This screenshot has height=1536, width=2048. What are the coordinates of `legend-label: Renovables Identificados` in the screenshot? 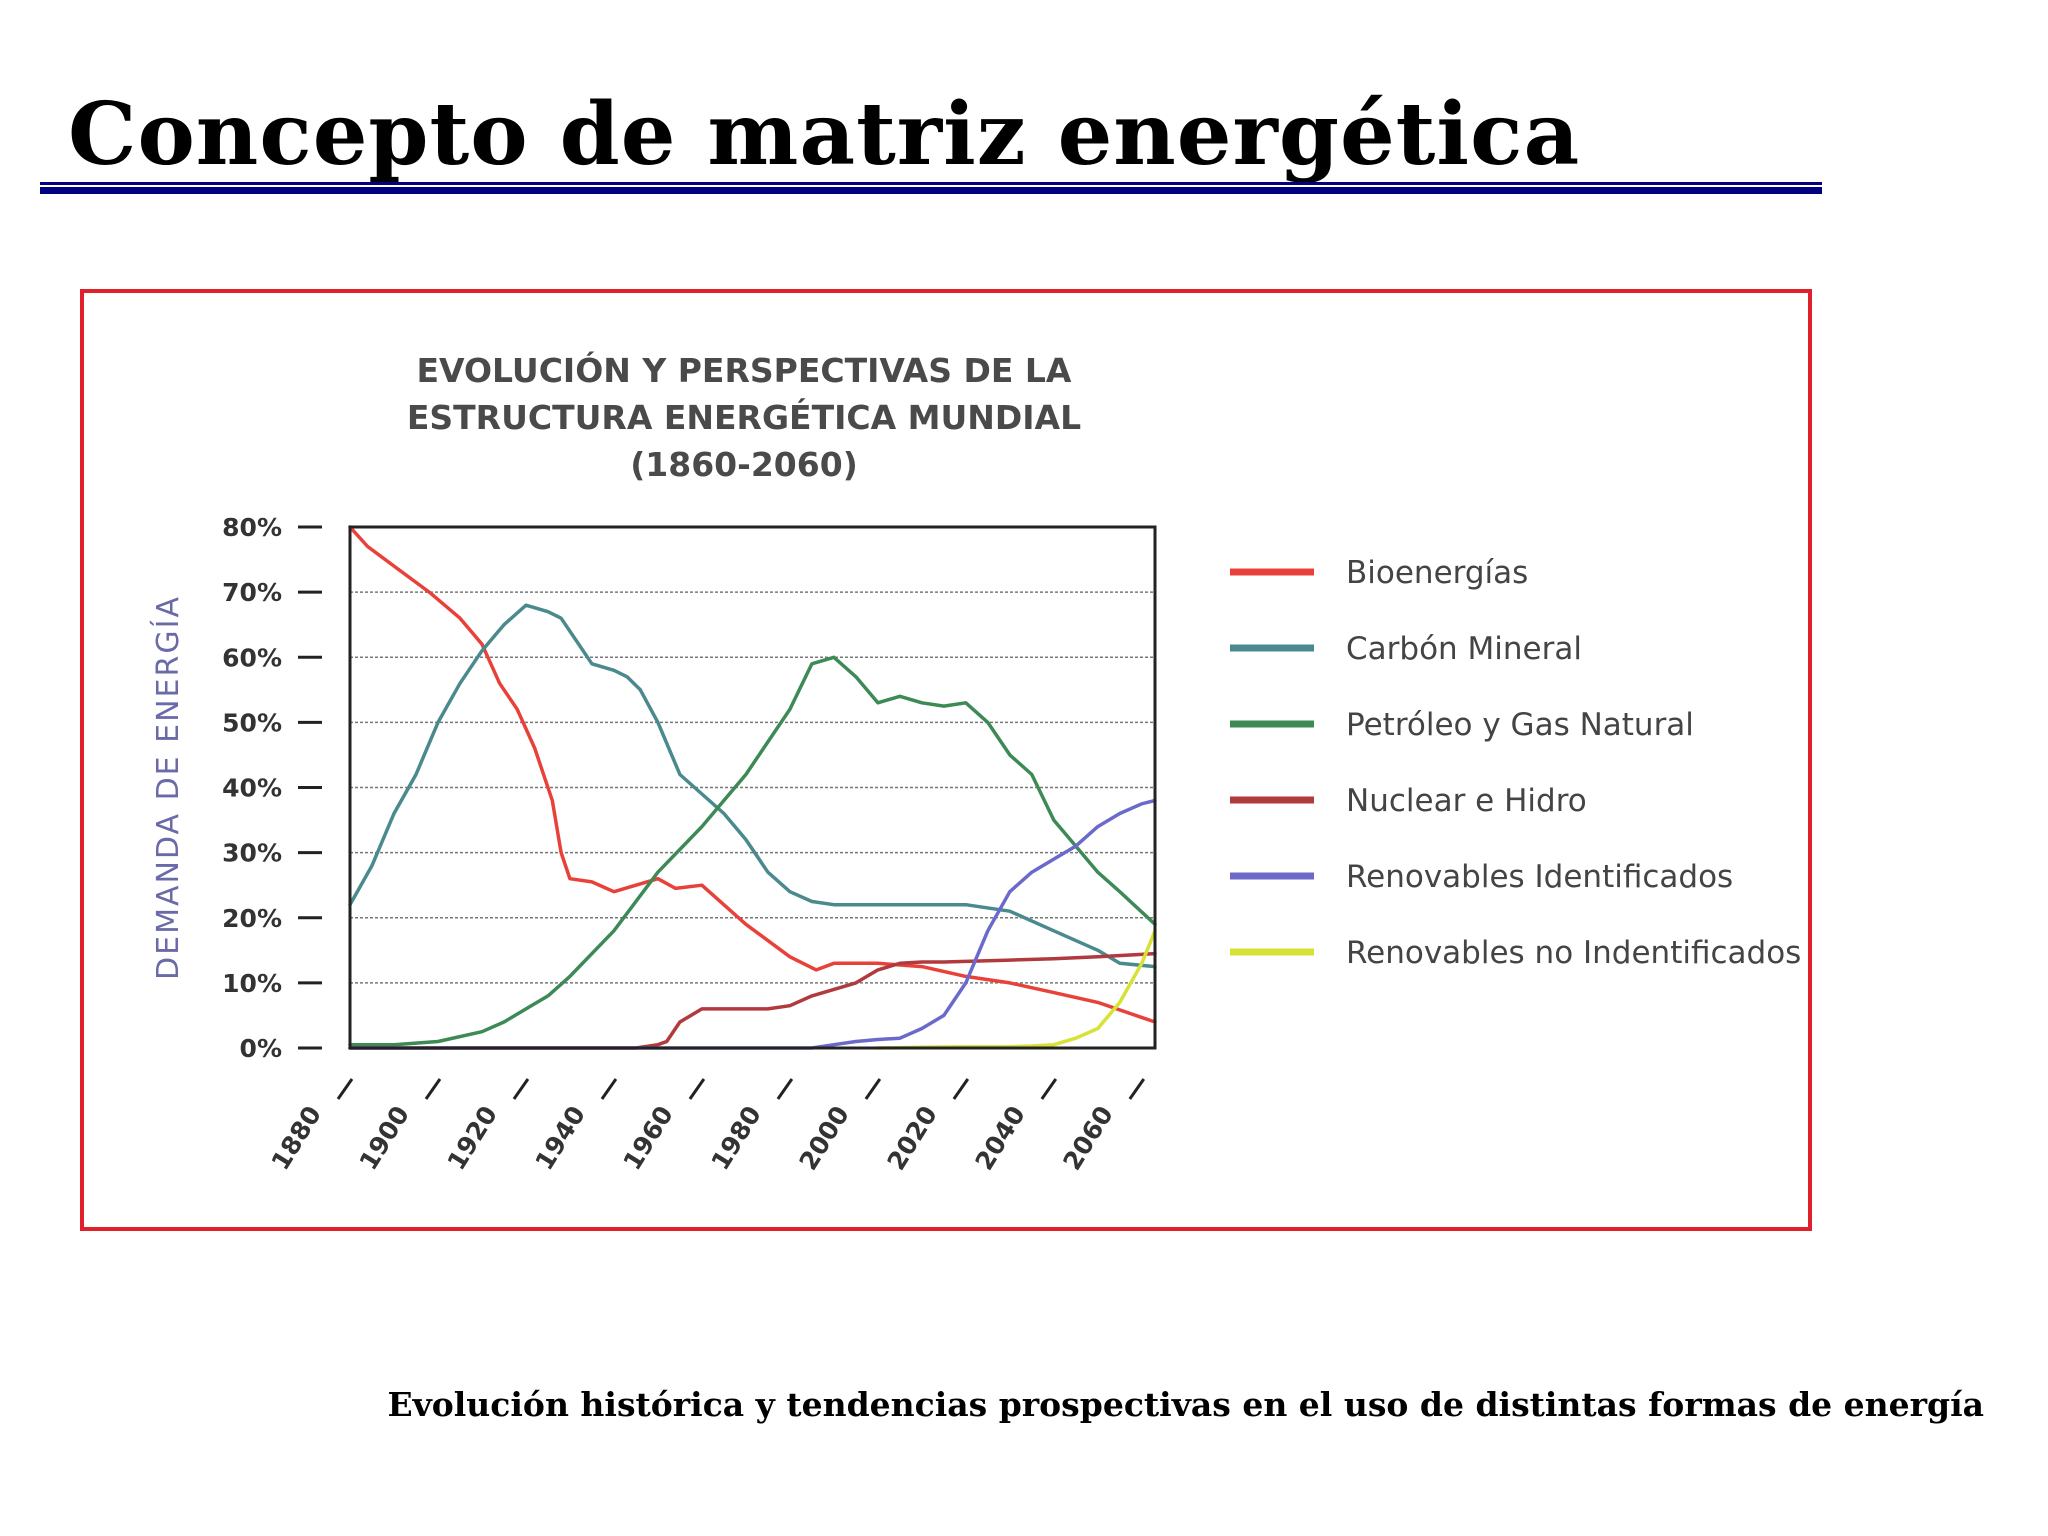 It's located at (1539, 877).